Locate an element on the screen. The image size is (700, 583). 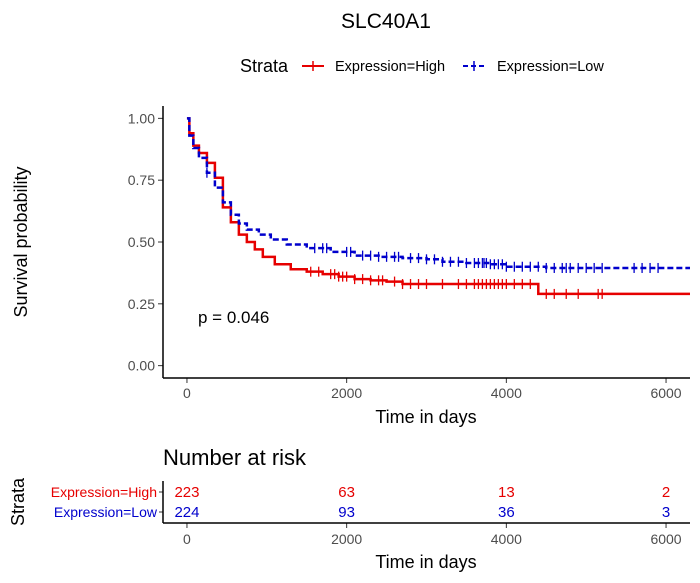
risk-cell: 36 is located at coordinates (506, 512).